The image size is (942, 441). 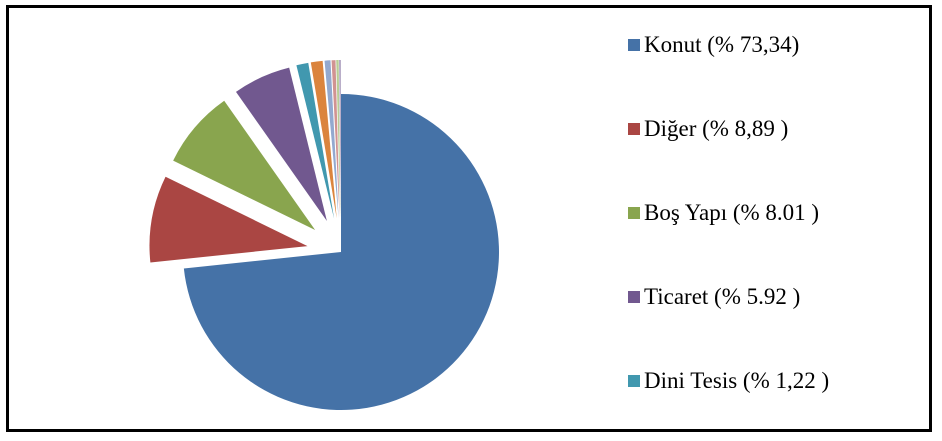 I want to click on pie-slice-ticaret, so click(x=281, y=144).